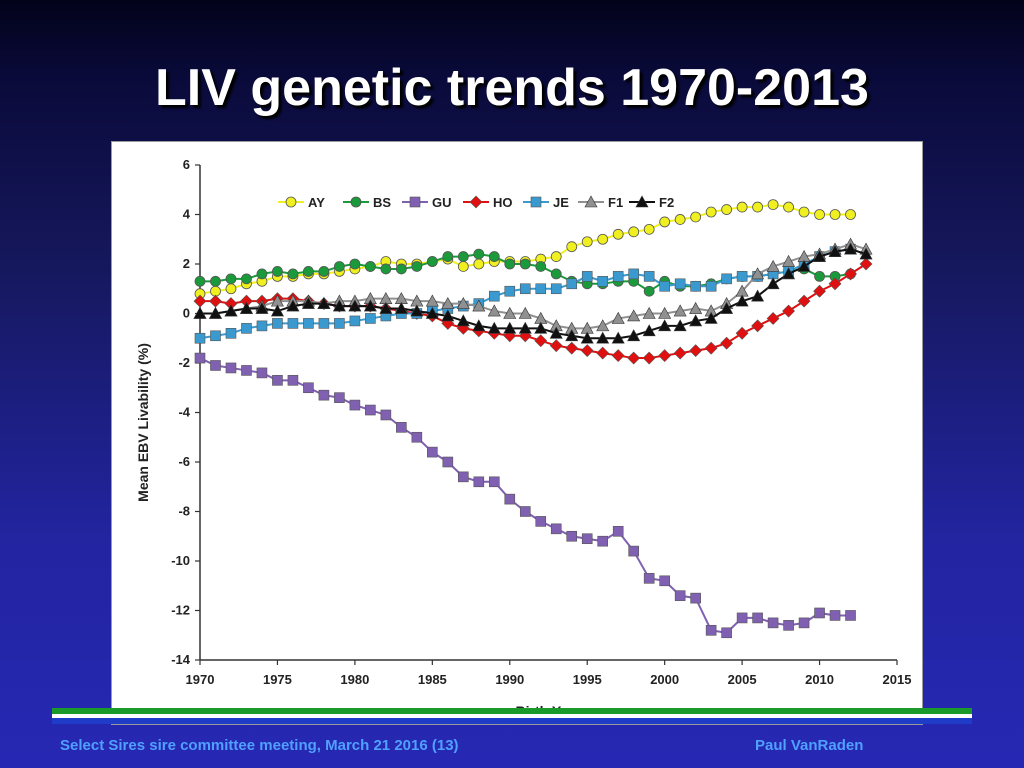 This screenshot has height=768, width=1024. What do you see at coordinates (615, 202) in the screenshot?
I see `legend-label-f1: F1` at bounding box center [615, 202].